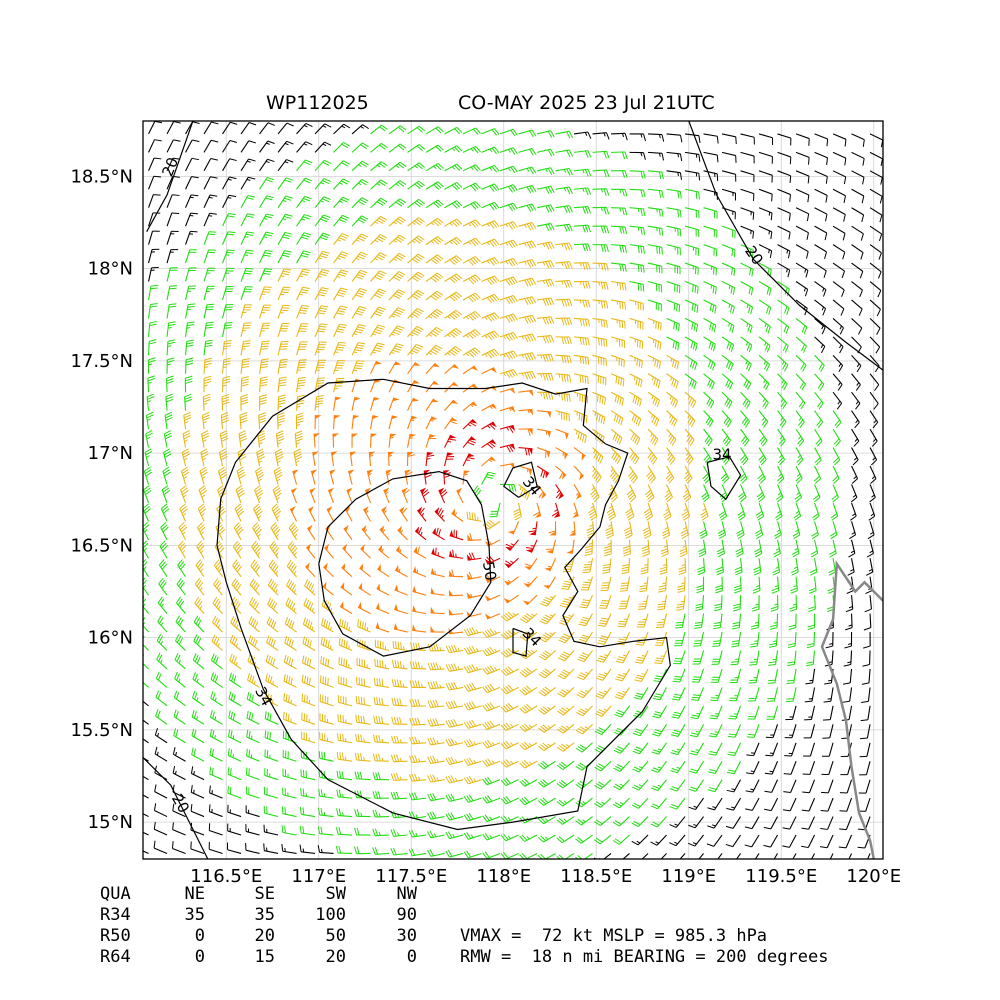  Describe the element at coordinates (317, 103) in the screenshot. I see `storm-id-title: WP112025` at that location.